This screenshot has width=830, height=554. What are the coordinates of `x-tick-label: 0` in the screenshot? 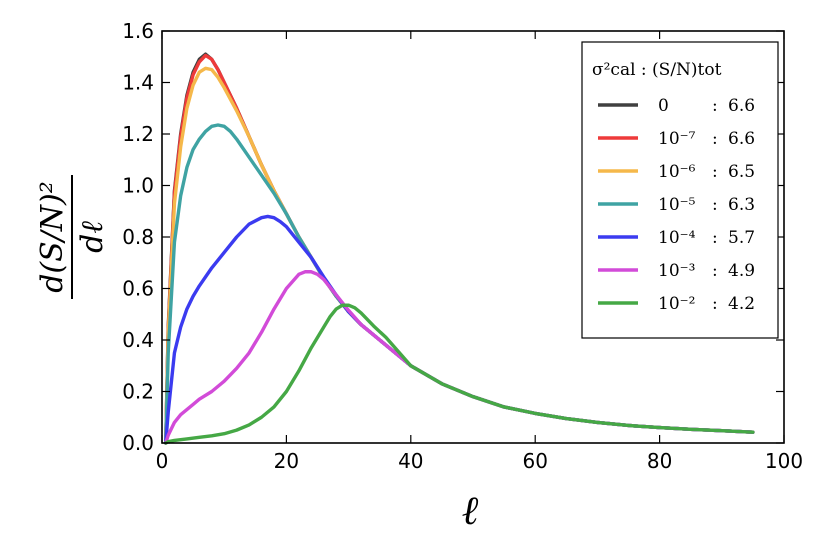 It's located at (162, 461).